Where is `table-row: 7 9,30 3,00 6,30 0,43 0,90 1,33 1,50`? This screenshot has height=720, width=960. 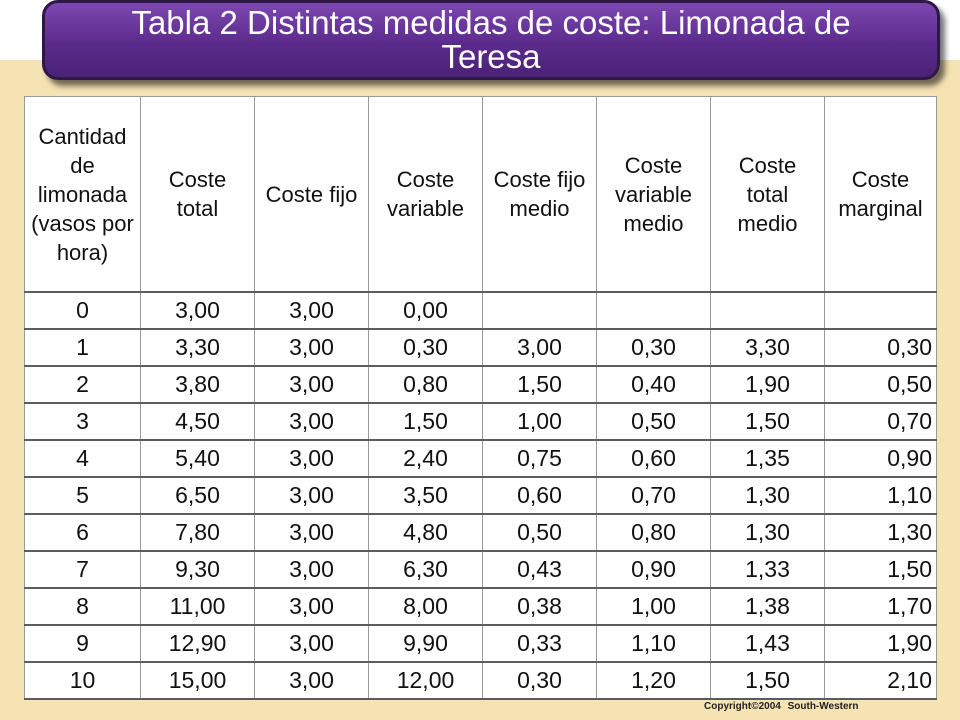
table-row: 7 9,30 3,00 6,30 0,43 0,90 1,33 1,50 is located at coordinates (480, 570).